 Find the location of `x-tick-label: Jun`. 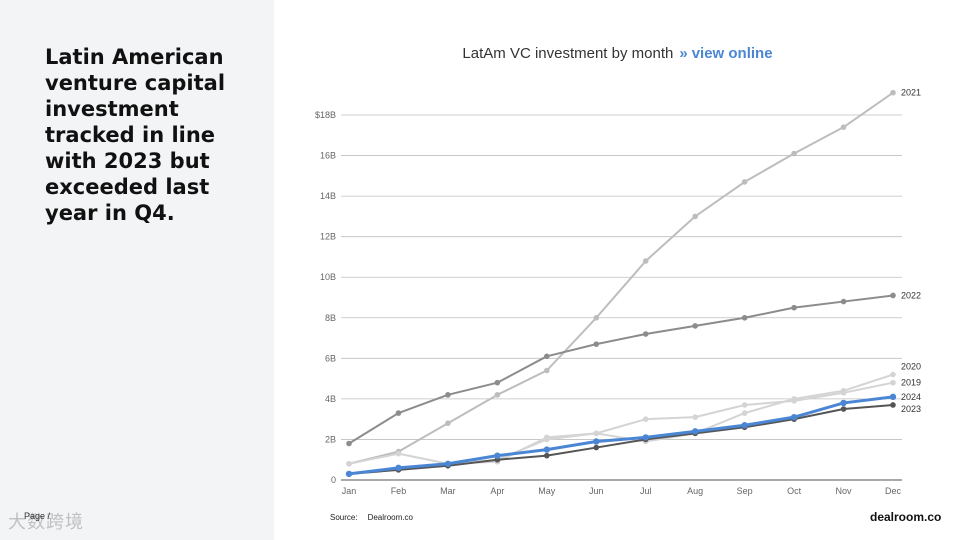

x-tick-label: Jun is located at coordinates (596, 491).